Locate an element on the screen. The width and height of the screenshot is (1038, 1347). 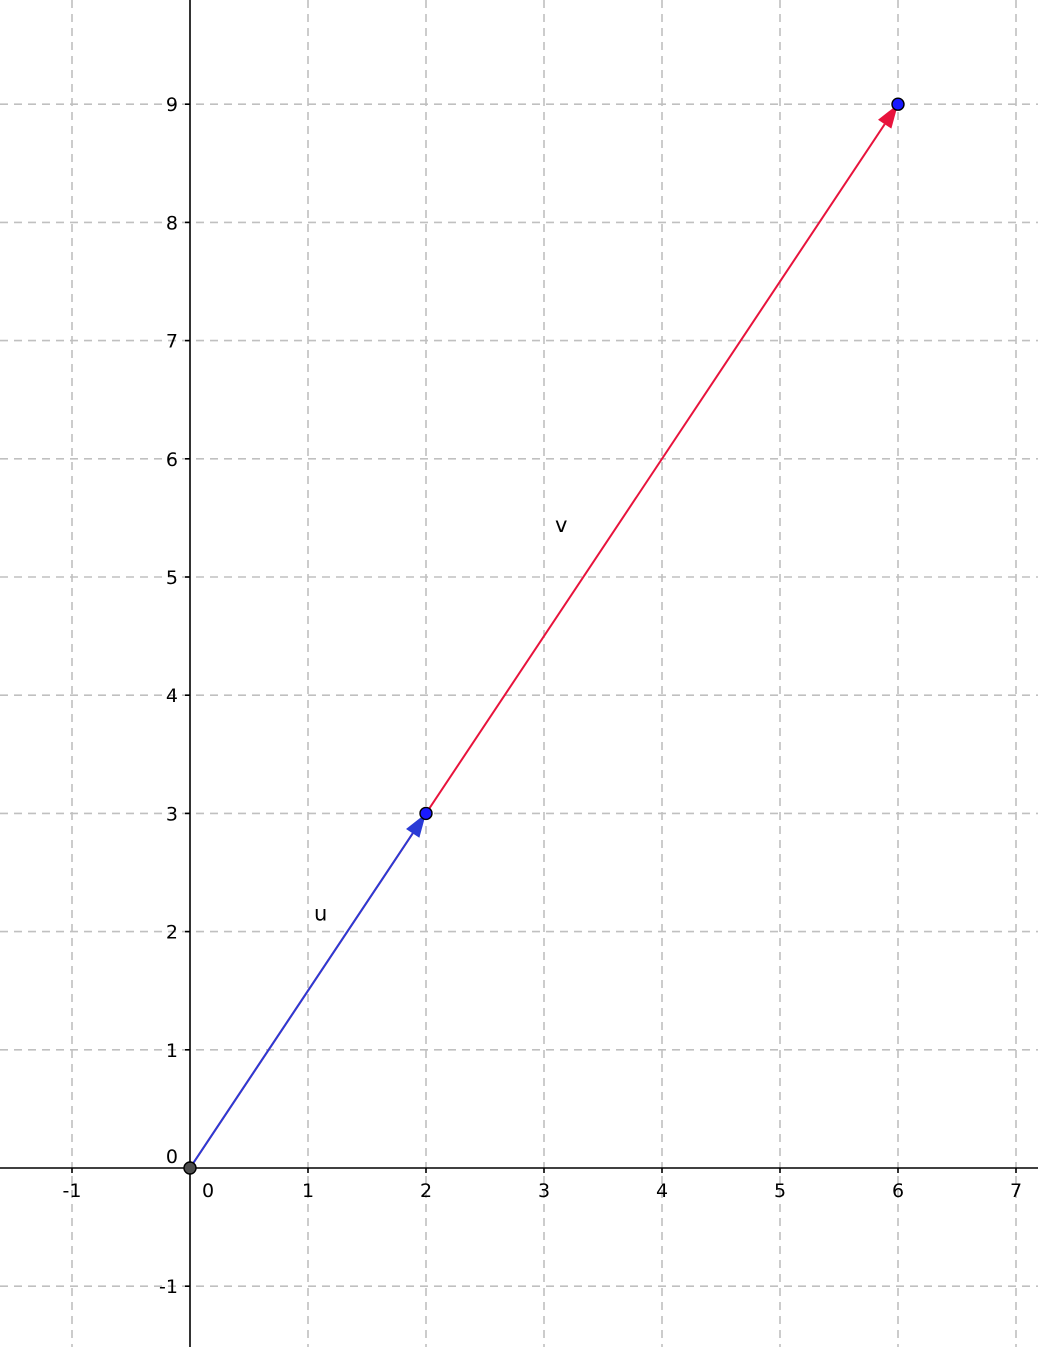
y-tick-labels: -1 1 2 3 4 5 6 7 8 9 is located at coordinates (168, 696).